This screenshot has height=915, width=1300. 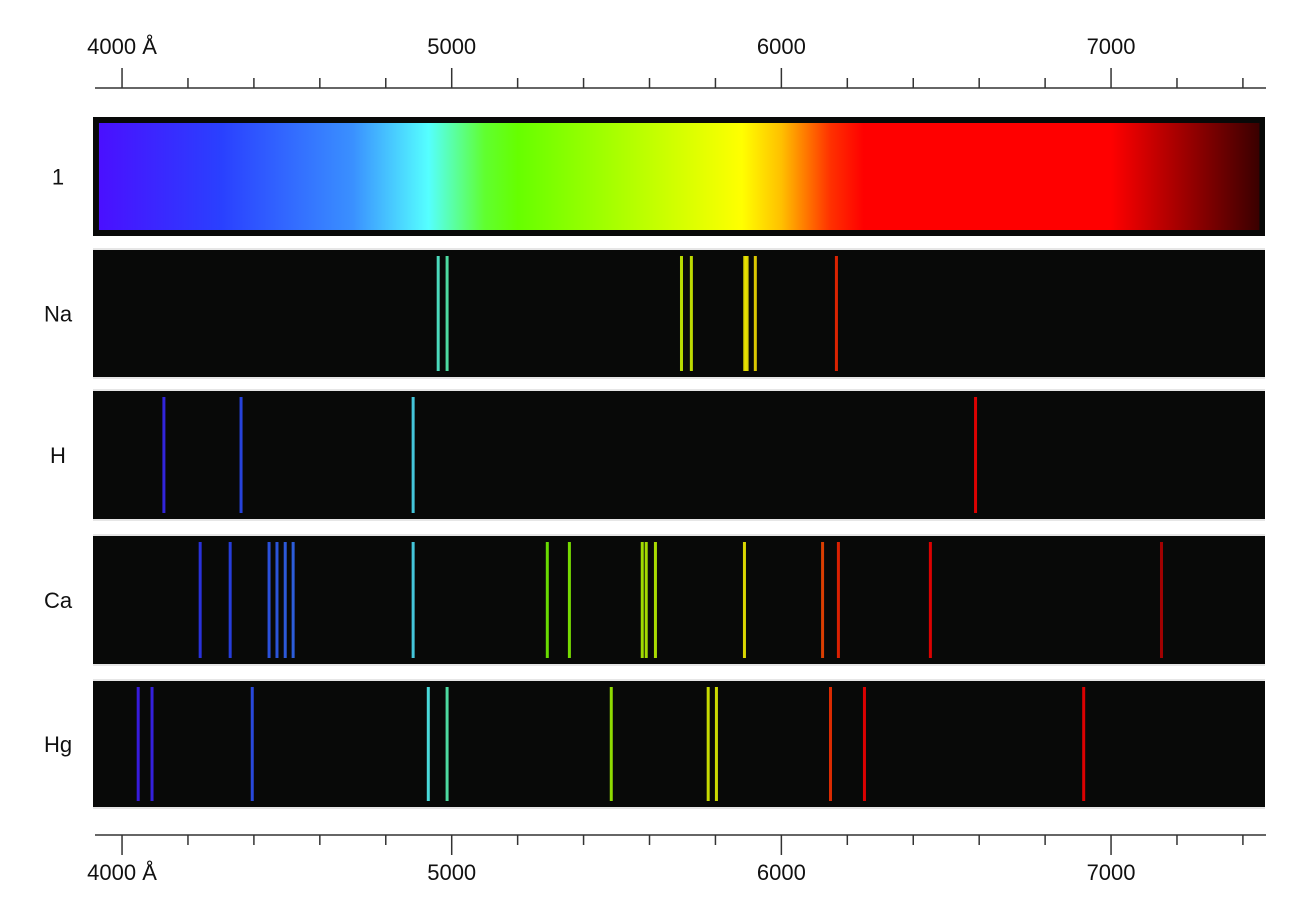 What do you see at coordinates (58, 455) in the screenshot?
I see `row-label: H` at bounding box center [58, 455].